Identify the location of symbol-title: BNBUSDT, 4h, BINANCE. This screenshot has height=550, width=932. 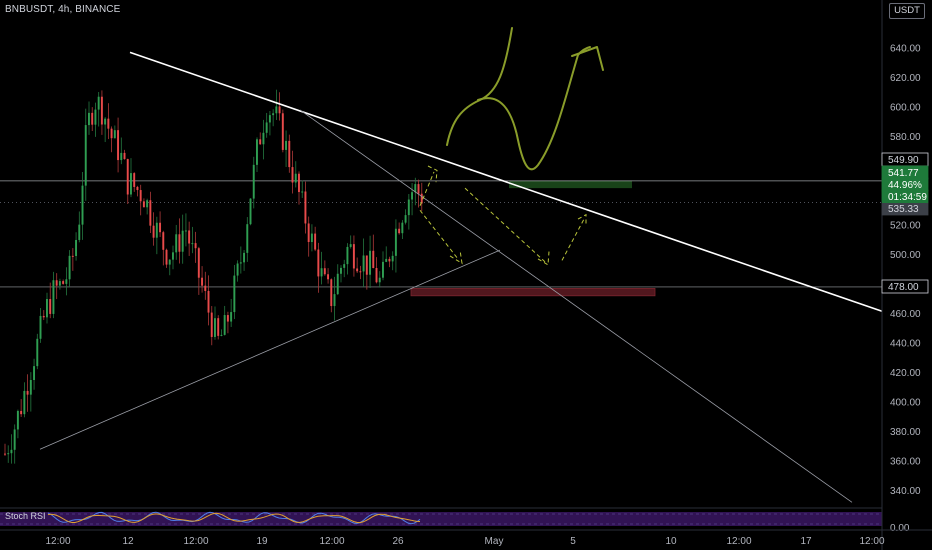
(63, 9).